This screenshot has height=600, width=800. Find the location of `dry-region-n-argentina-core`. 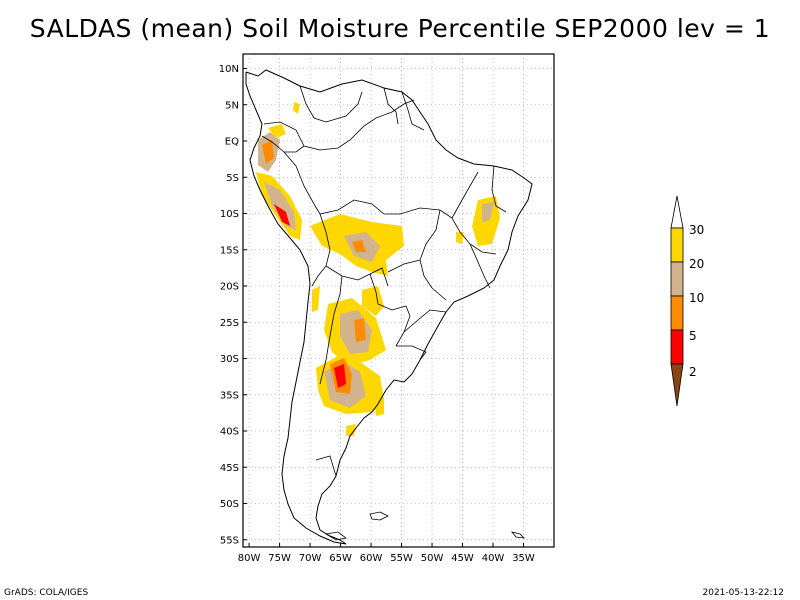

dry-region-n-argentina-core is located at coordinates (360, 330).